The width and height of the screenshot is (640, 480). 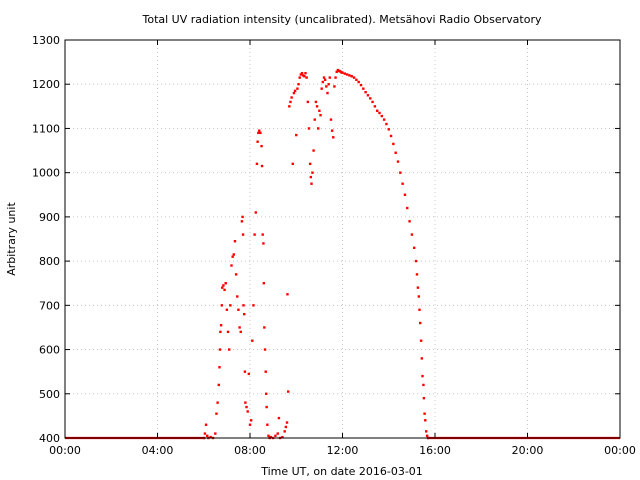 What do you see at coordinates (343, 450) in the screenshot?
I see `x-tick-label: 12:00` at bounding box center [343, 450].